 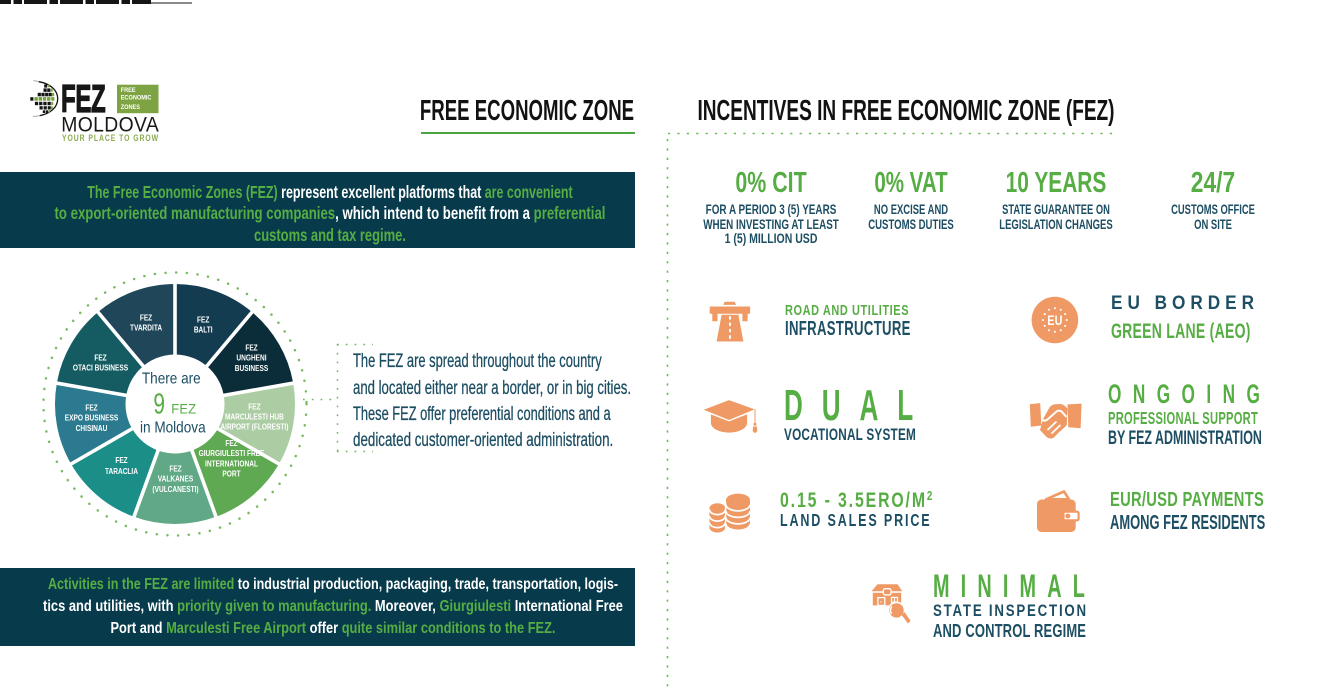 I want to click on svg-text: CHISINAU, so click(x=92, y=428).